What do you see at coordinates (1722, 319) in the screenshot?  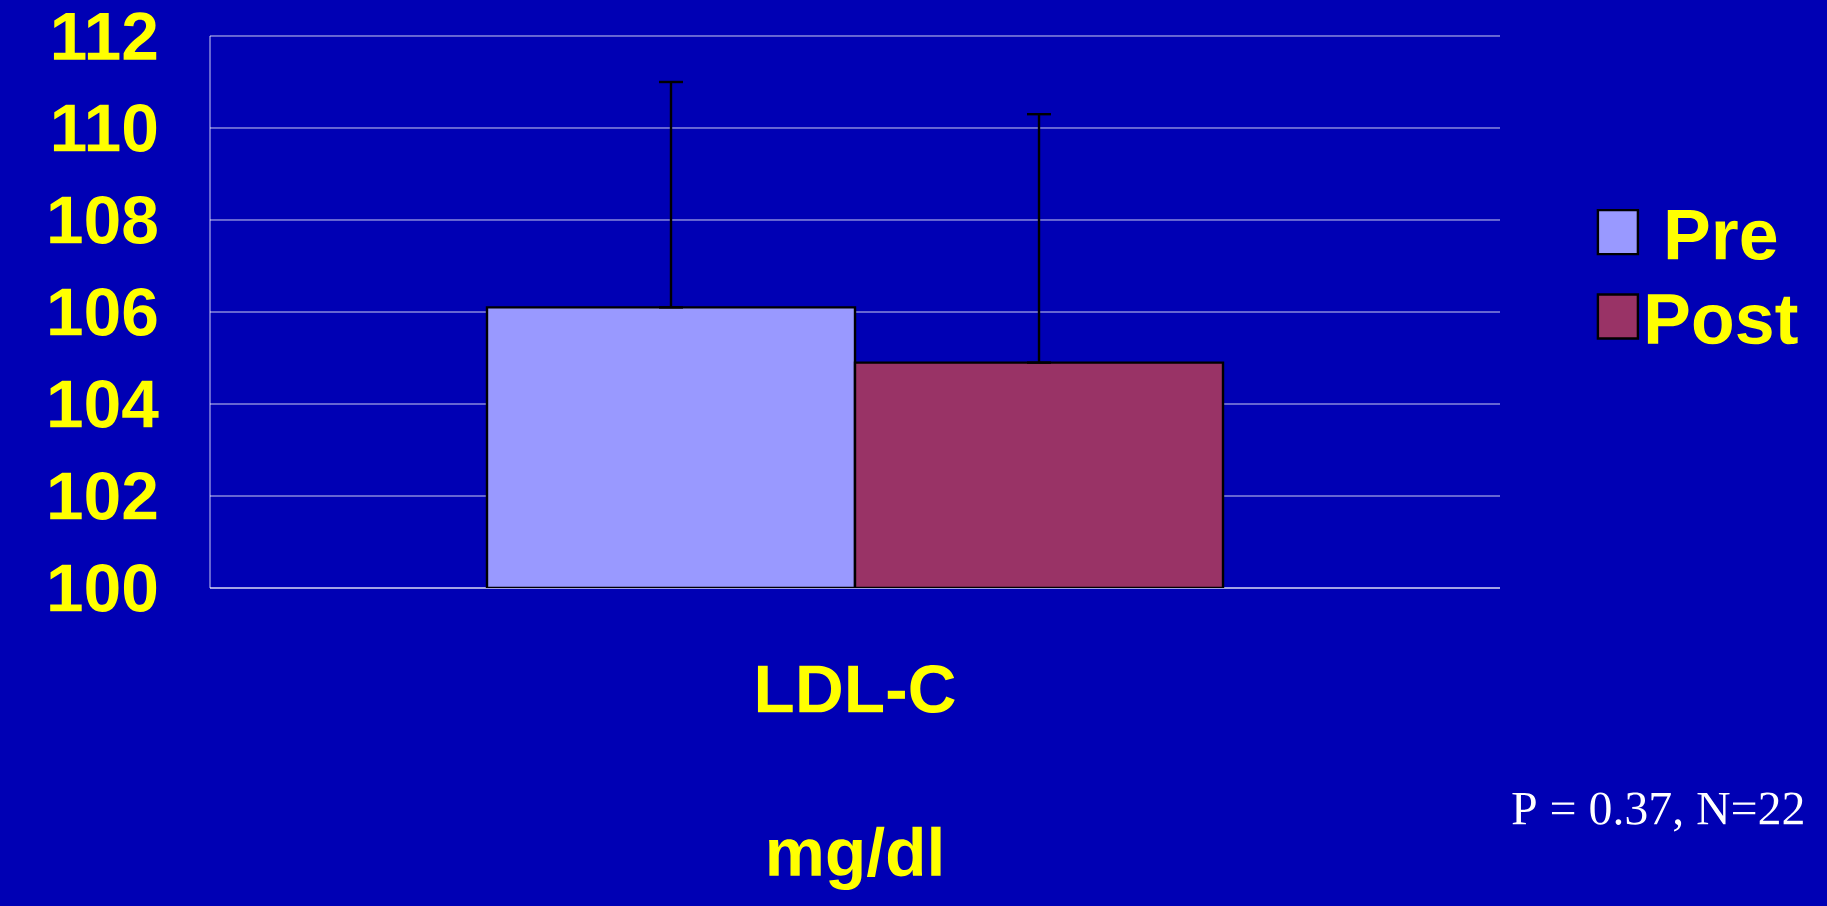 I see `legend-label: Post` at bounding box center [1722, 319].